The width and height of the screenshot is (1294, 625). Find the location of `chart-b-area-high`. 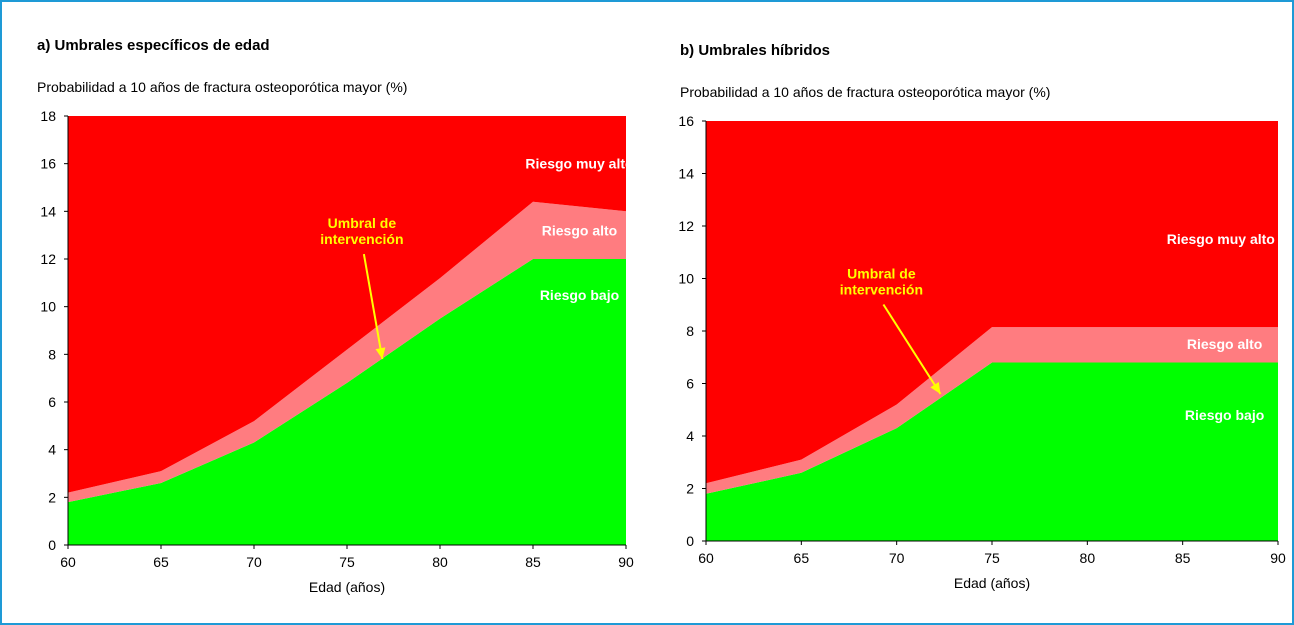

chart-b-area-high is located at coordinates (992, 410).